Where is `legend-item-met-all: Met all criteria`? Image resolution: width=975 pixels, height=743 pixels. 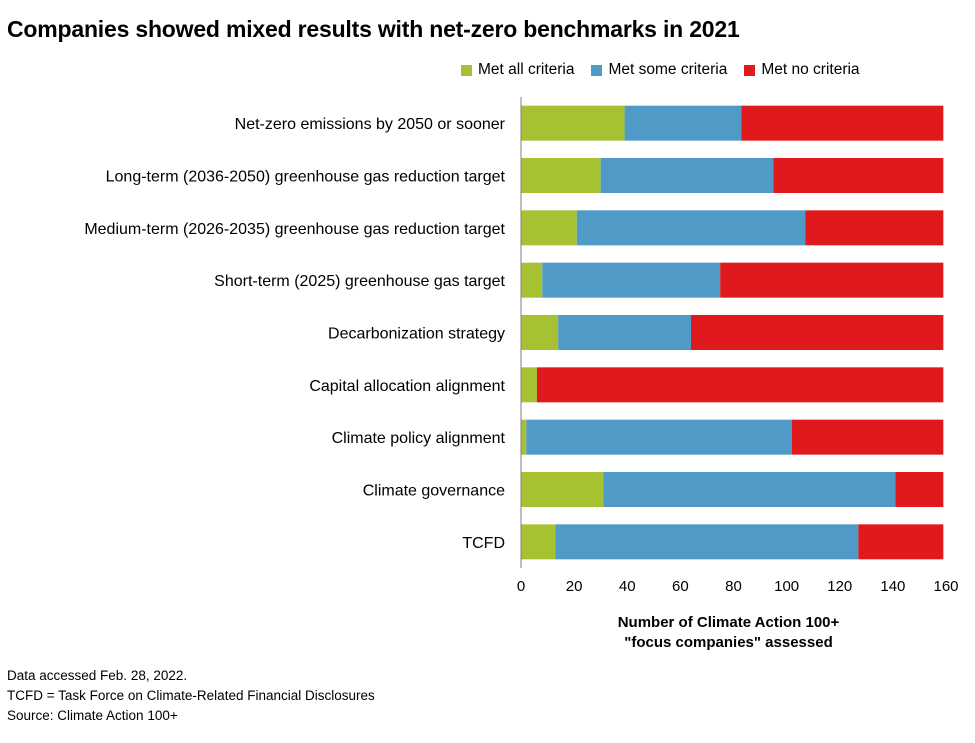
legend-item-met-all: Met all criteria is located at coordinates (517, 70).